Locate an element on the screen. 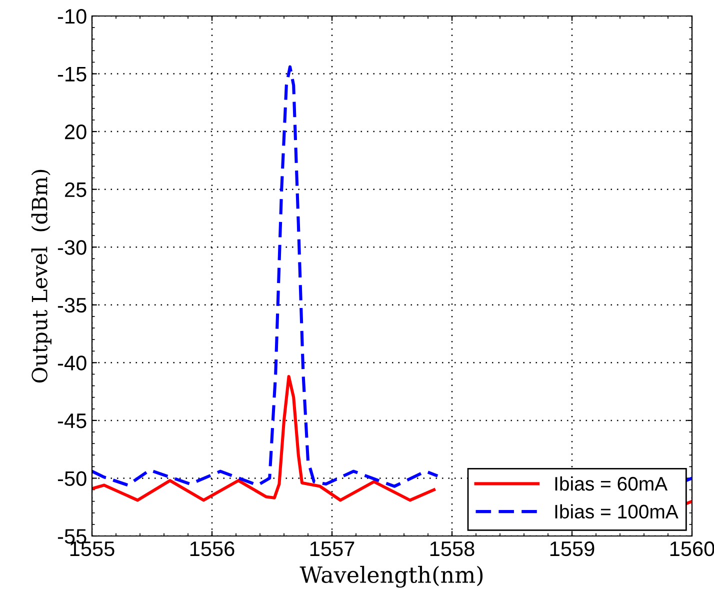 This screenshot has width=714, height=600. y-tick-label: -50 is located at coordinates (72, 478).